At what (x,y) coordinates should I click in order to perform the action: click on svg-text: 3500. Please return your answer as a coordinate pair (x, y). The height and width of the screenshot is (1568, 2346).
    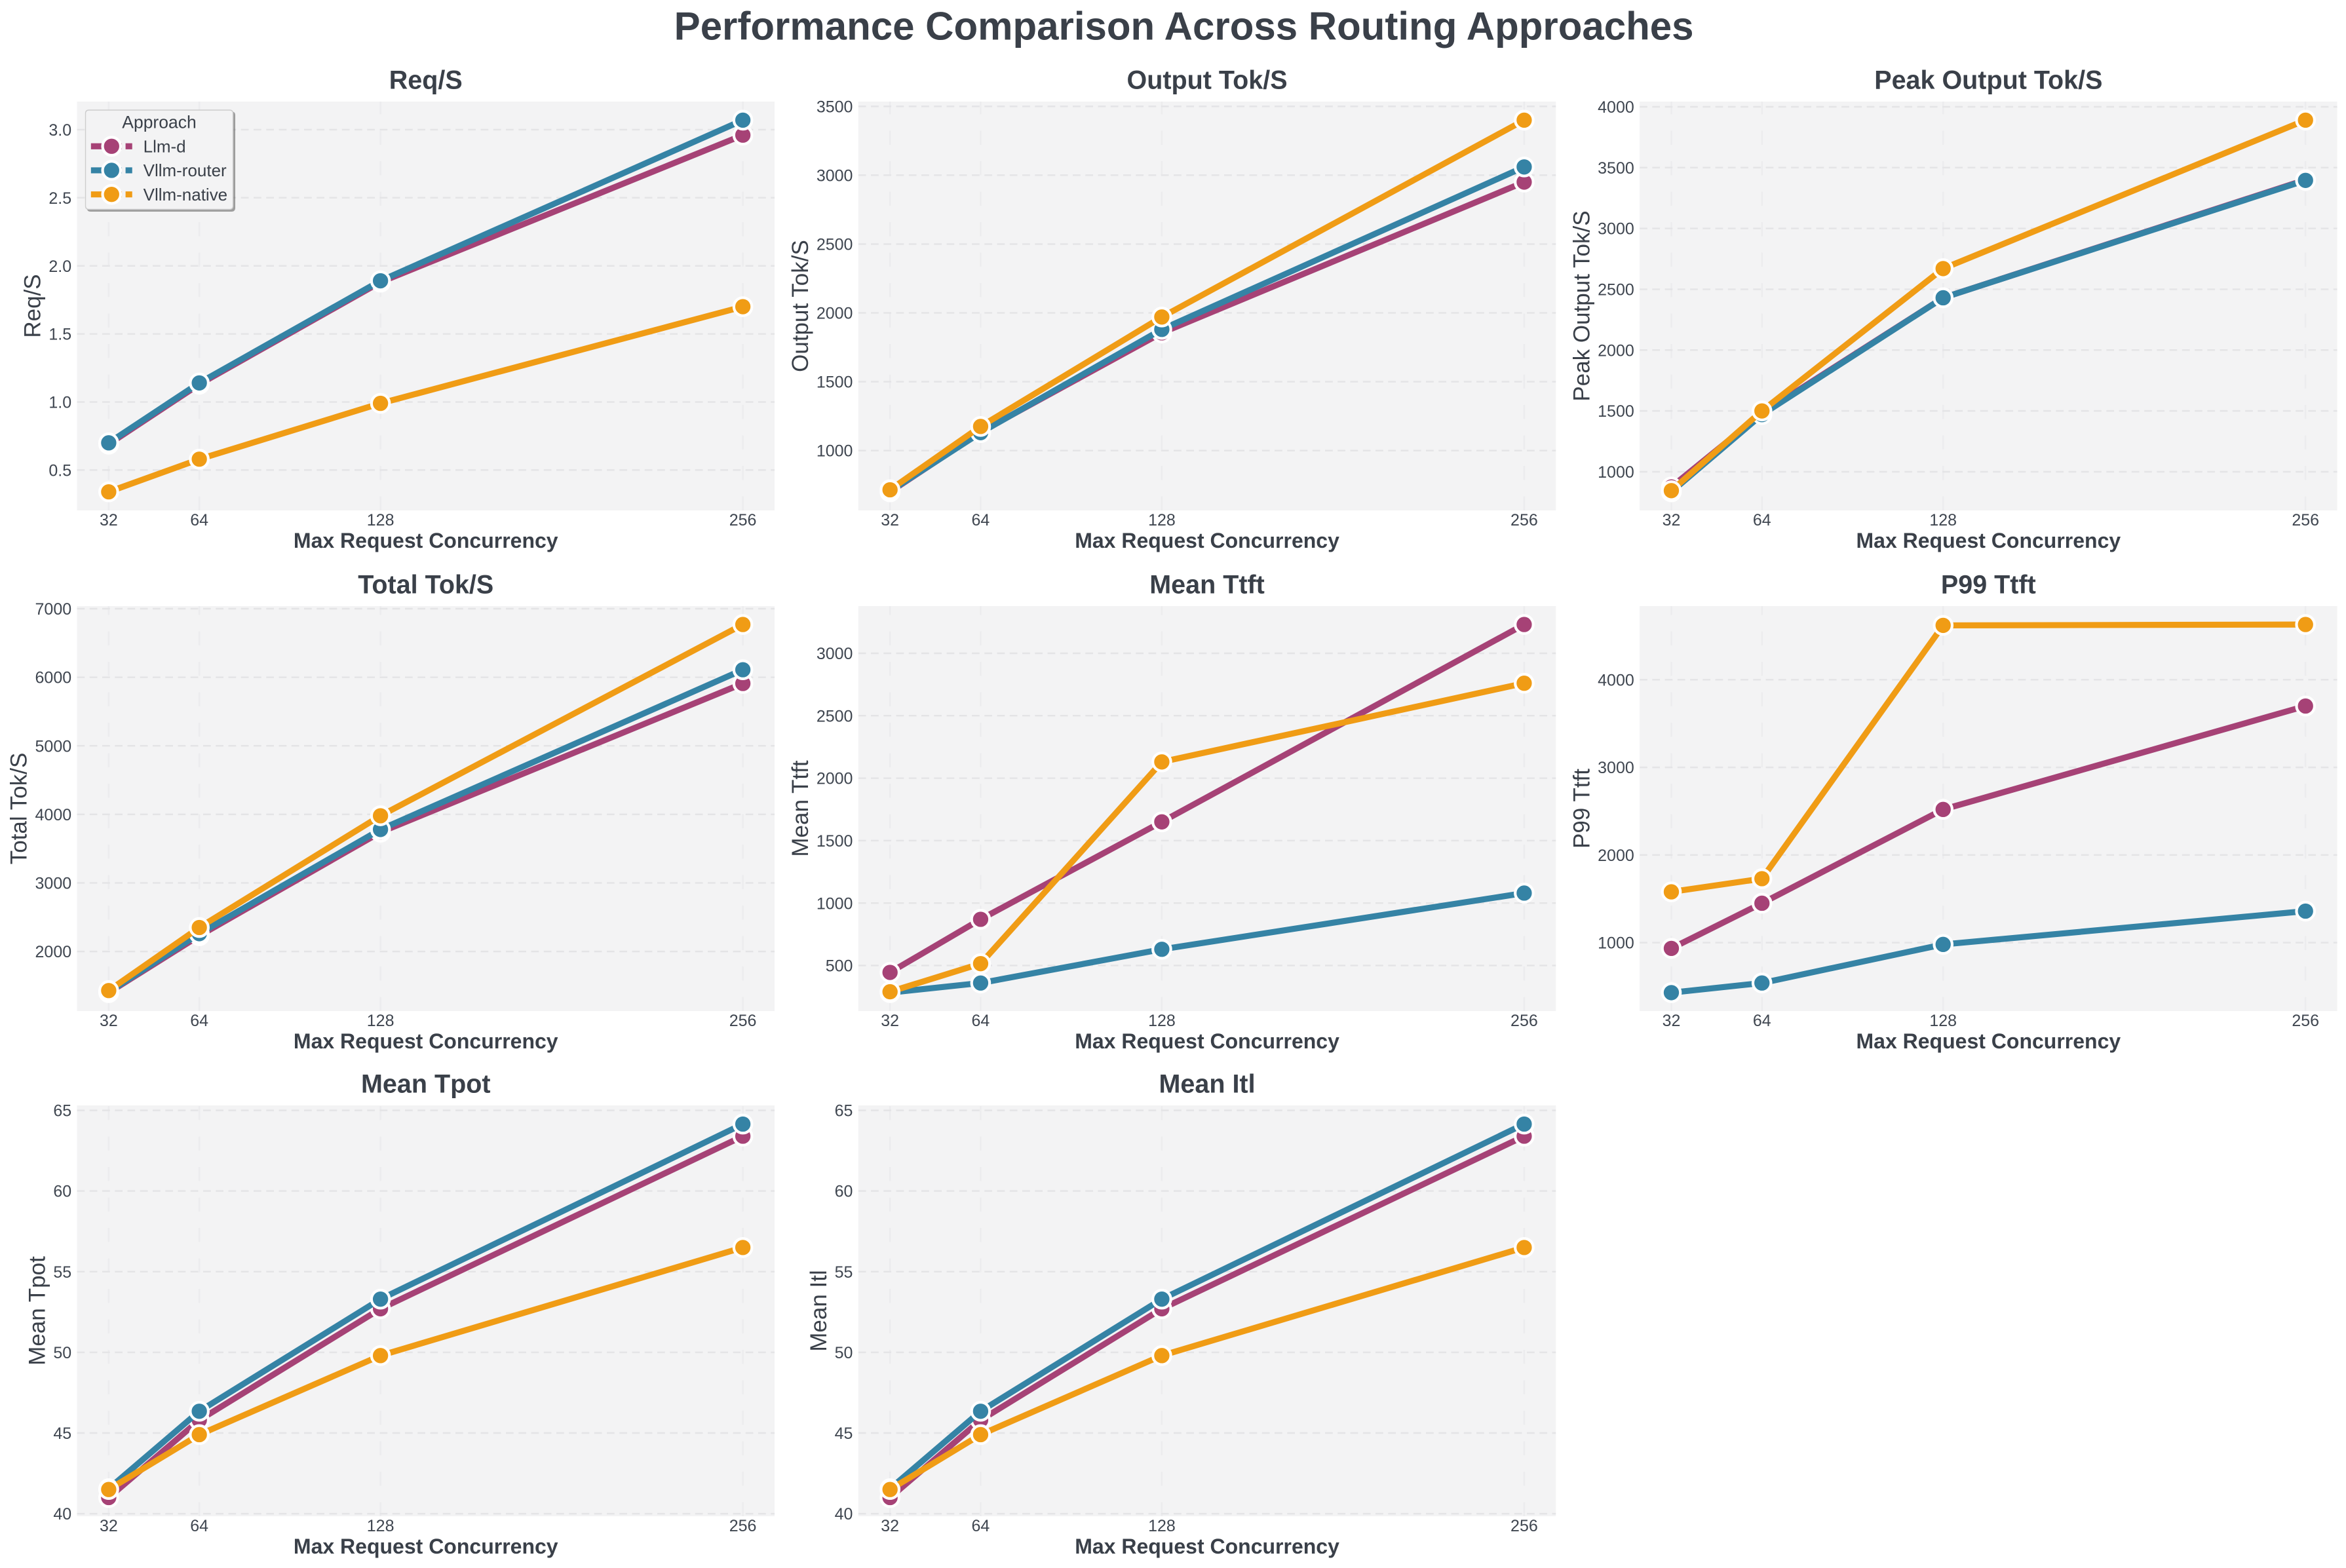
    Looking at the image, I should click on (1616, 168).